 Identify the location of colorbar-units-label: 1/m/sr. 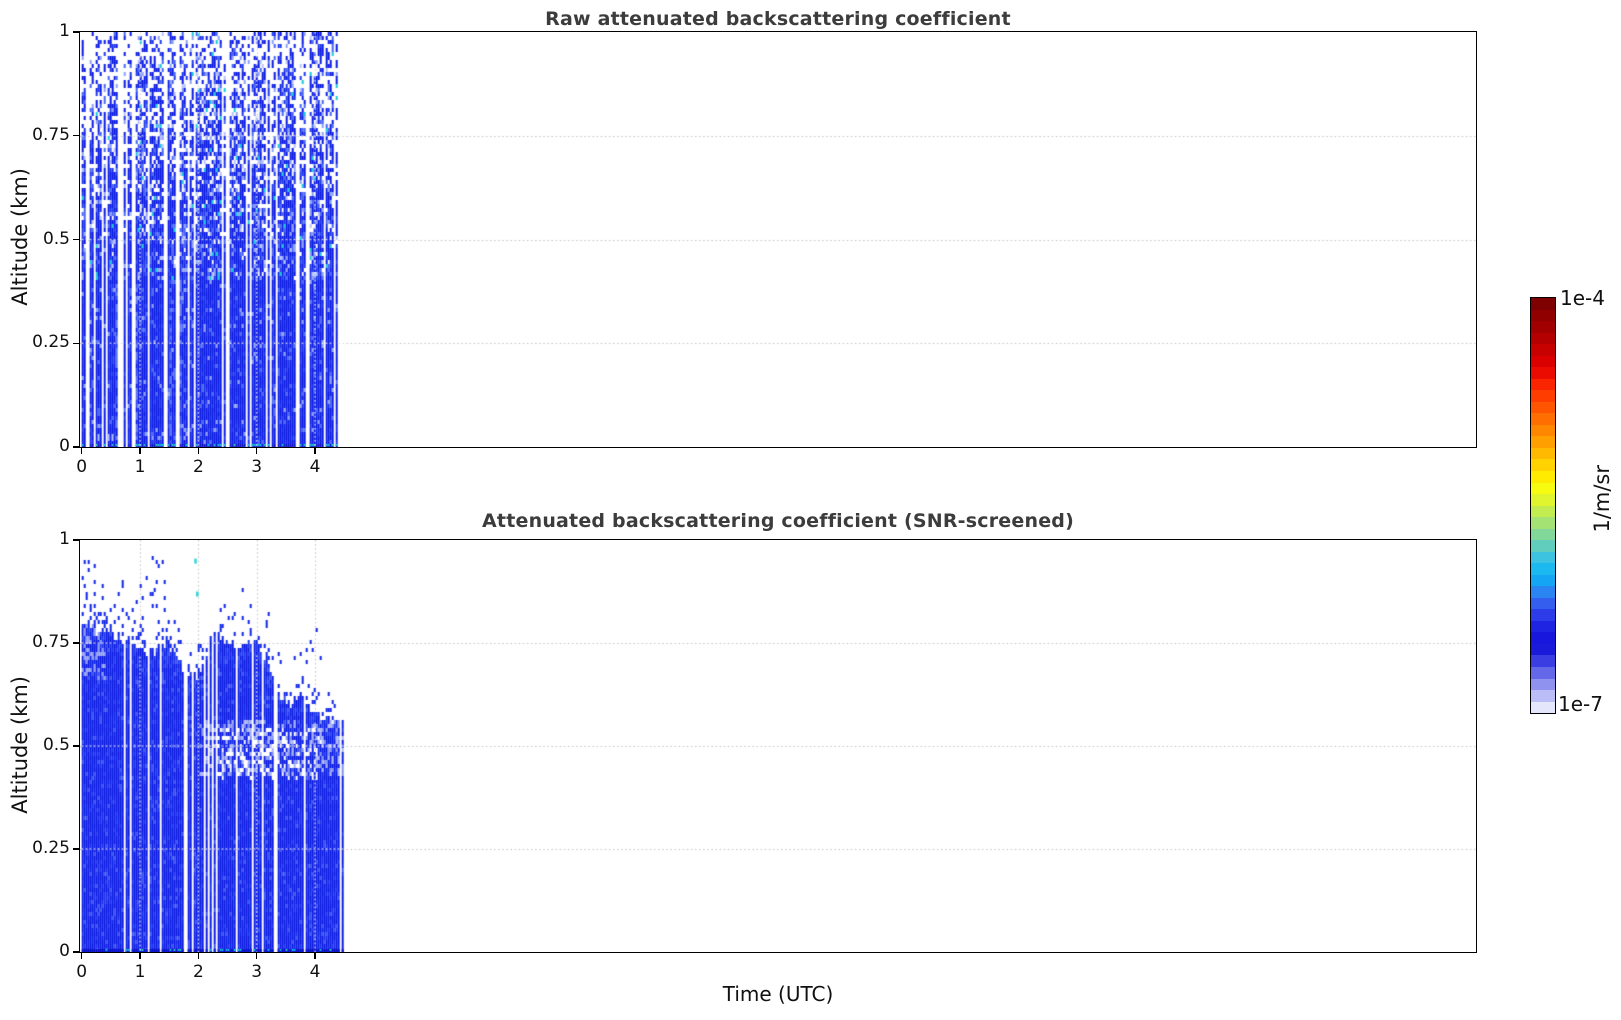
(1602, 499).